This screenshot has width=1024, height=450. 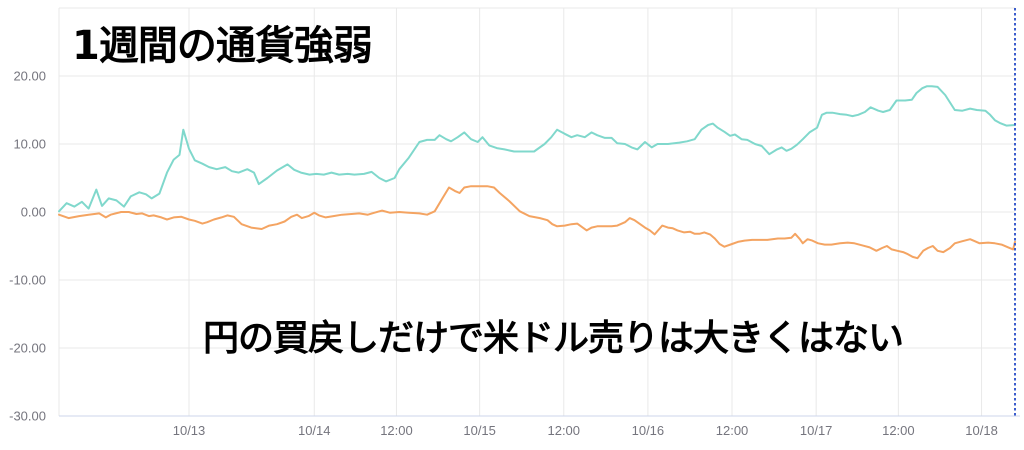 What do you see at coordinates (981, 430) in the screenshot?
I see `x-tick-label: 10/18` at bounding box center [981, 430].